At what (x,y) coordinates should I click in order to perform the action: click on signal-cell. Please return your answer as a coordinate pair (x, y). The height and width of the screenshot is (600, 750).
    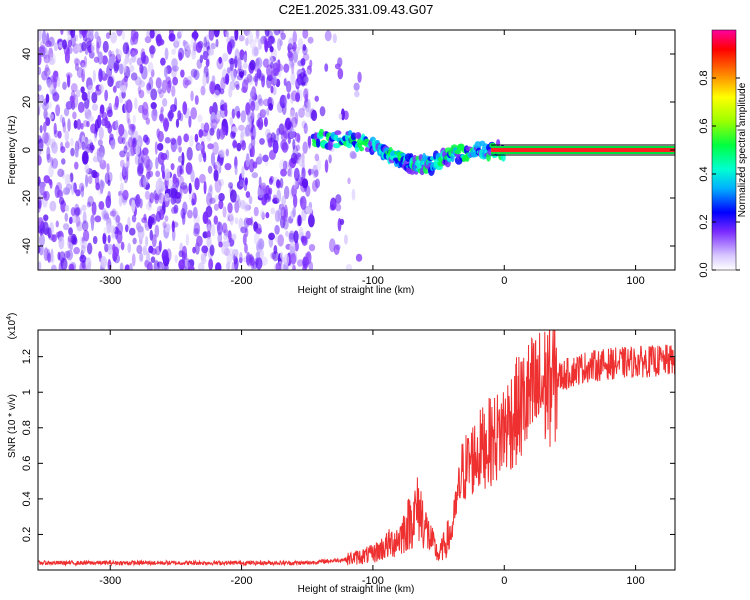
    Looking at the image, I should click on (321, 132).